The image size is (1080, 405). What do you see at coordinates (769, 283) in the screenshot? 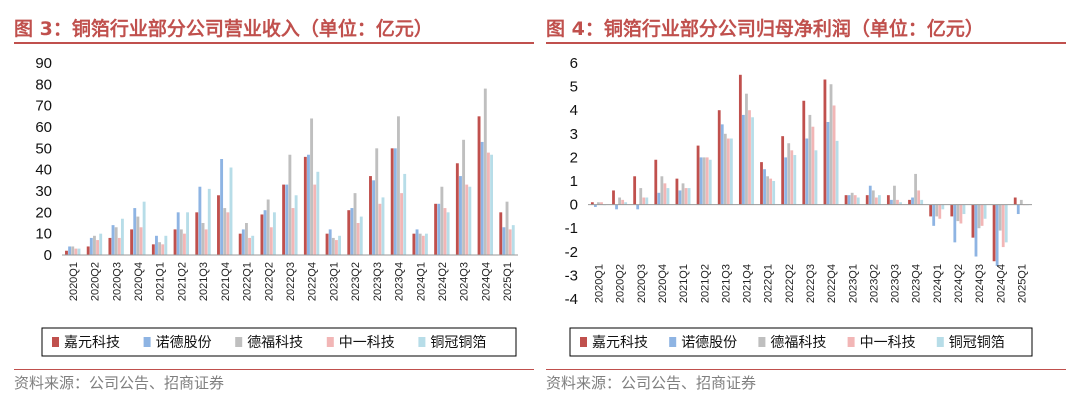
I see `x-tick-label: 2022Q1` at bounding box center [769, 283].